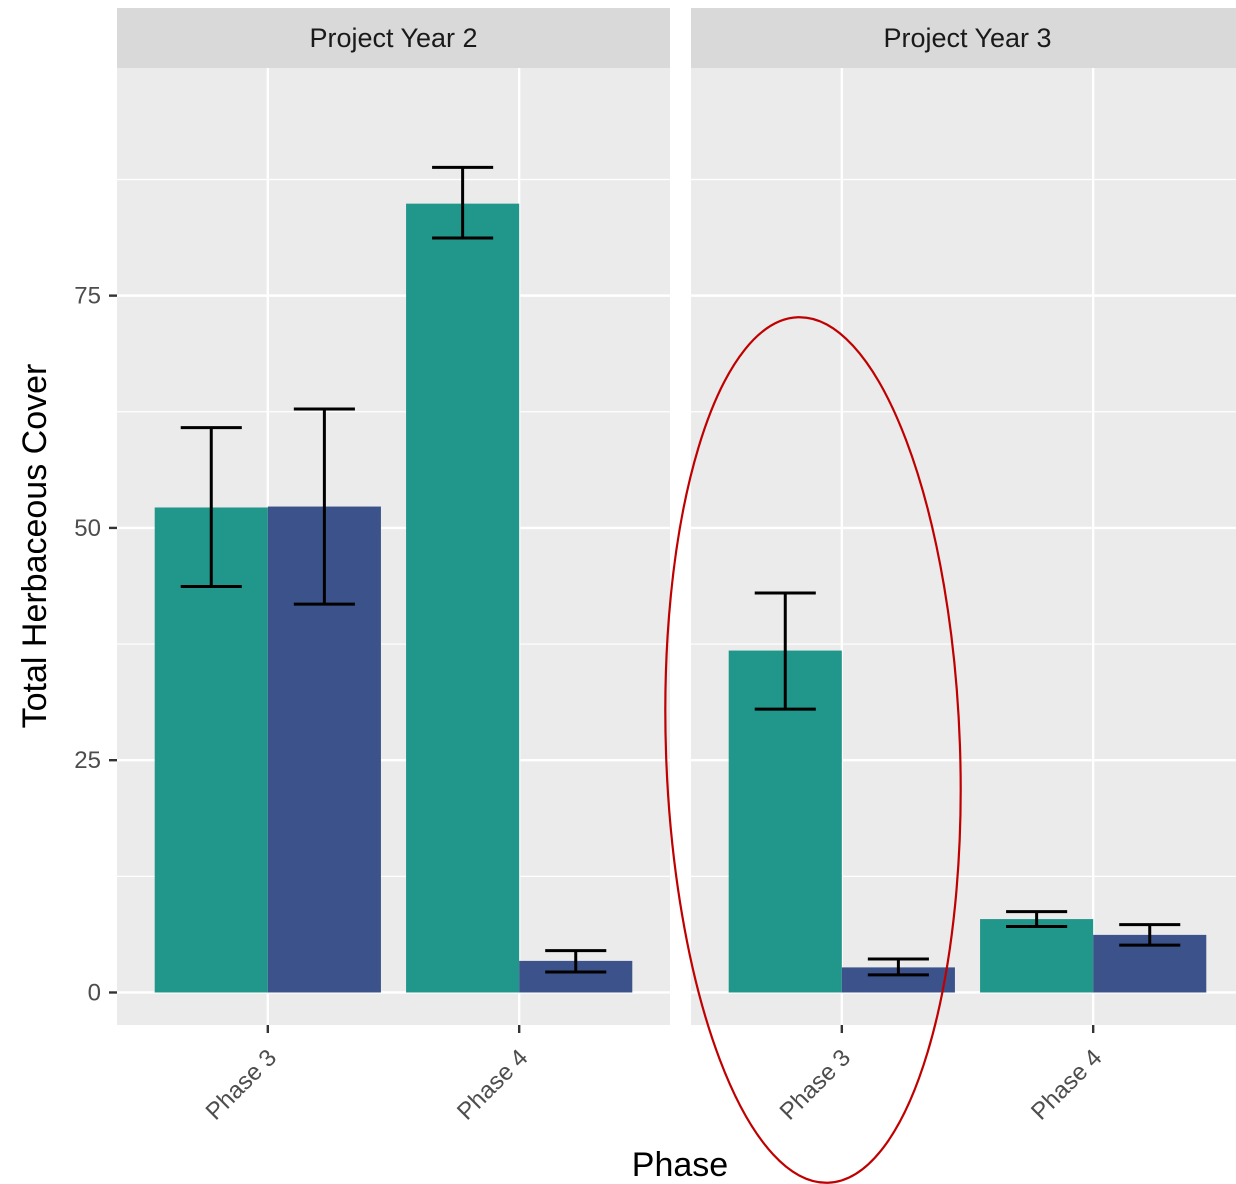 This screenshot has height=1184, width=1236. Describe the element at coordinates (87, 296) in the screenshot. I see `y-tick-label: 75` at that location.